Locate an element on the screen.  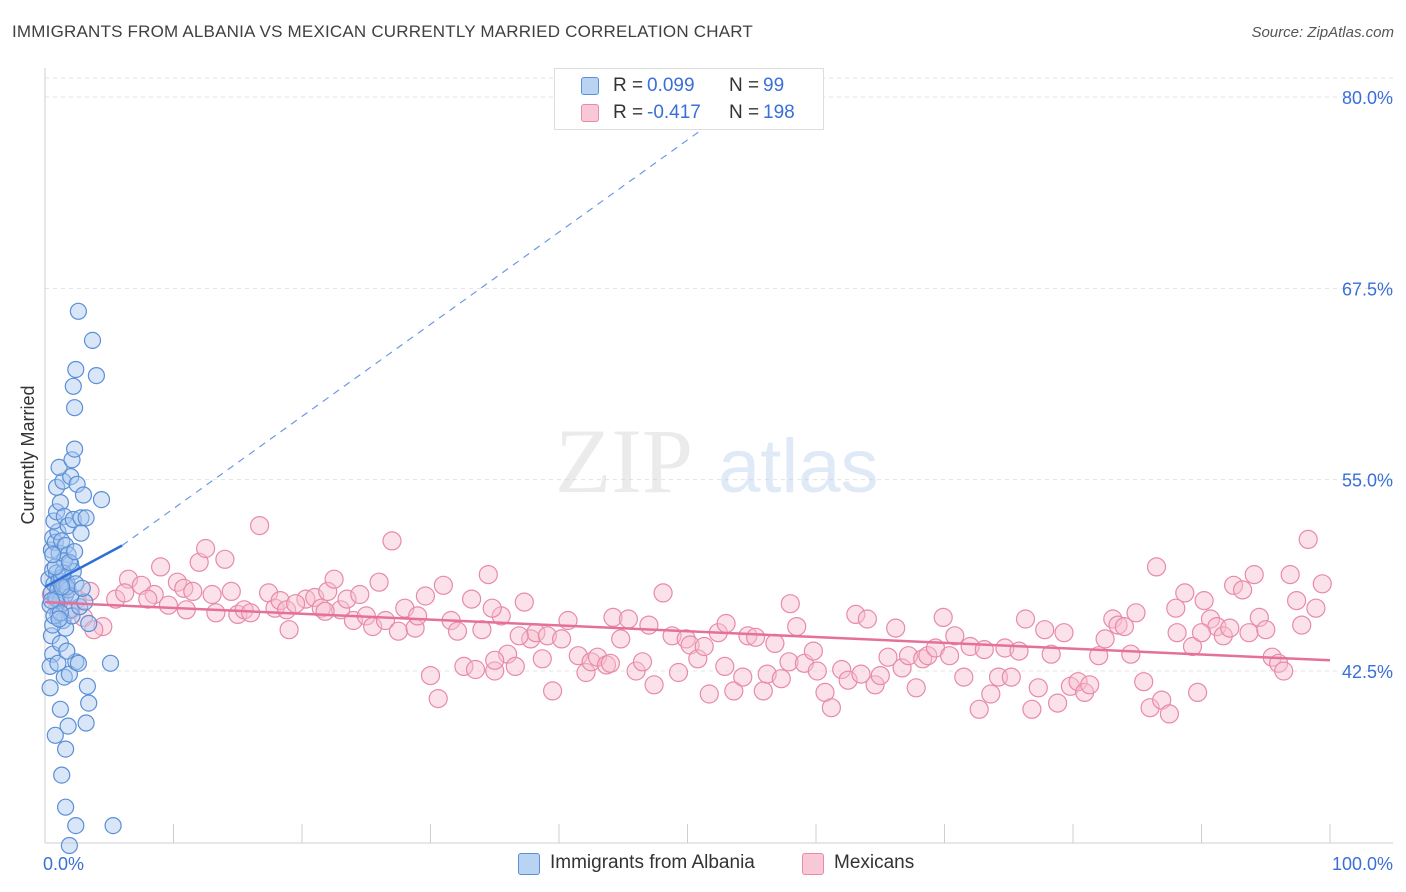
stats-r-value: -0.417 is located at coordinates (674, 112).